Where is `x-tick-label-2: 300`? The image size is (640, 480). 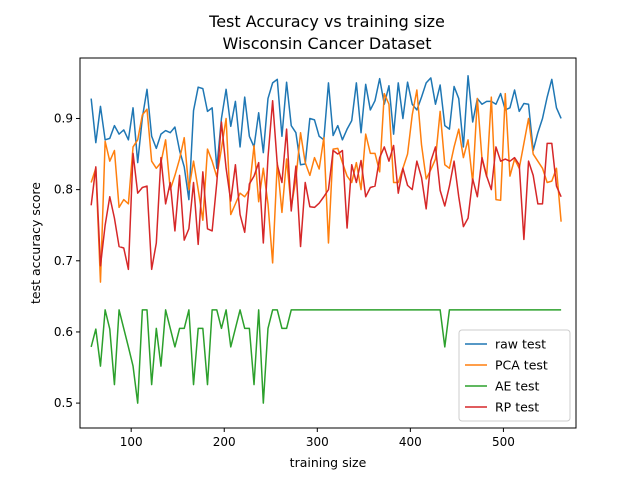 x-tick-label-2: 300 is located at coordinates (317, 442).